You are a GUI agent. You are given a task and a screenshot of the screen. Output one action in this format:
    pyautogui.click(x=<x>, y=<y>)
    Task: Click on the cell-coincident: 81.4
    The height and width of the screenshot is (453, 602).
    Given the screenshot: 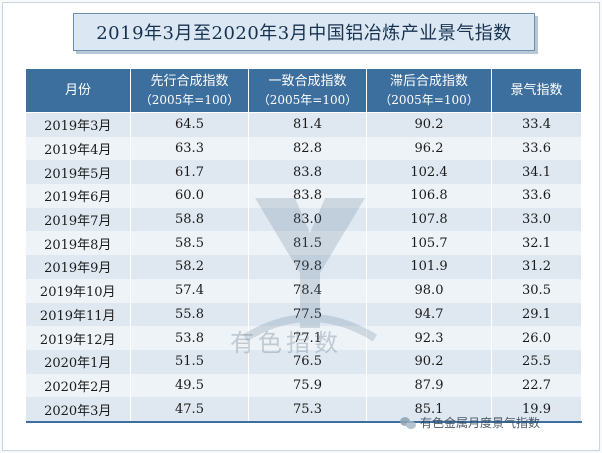 What is the action you would take?
    pyautogui.click(x=307, y=124)
    